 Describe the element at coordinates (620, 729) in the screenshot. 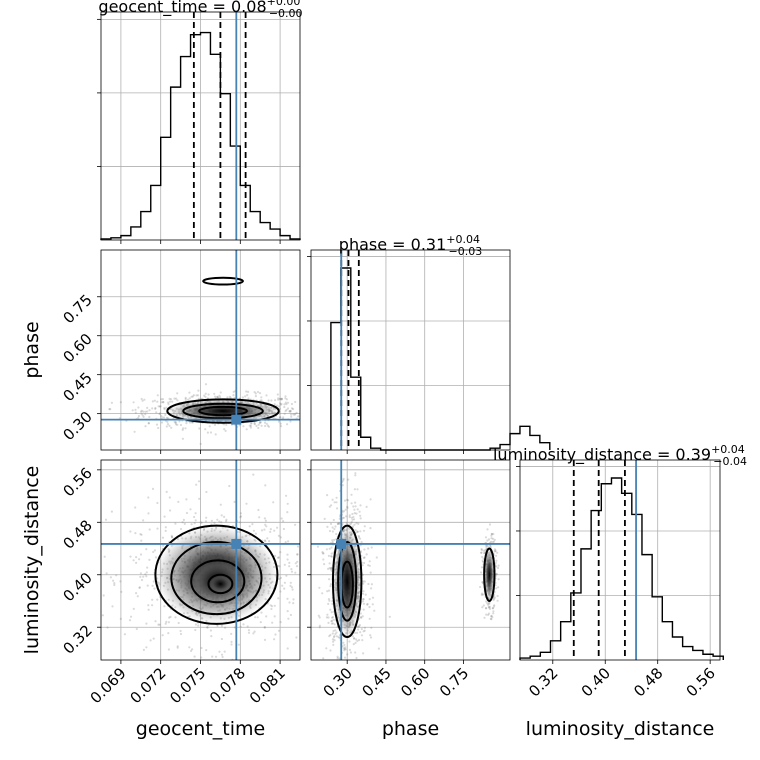

I see `x-axis-label: luminosity_distance` at that location.